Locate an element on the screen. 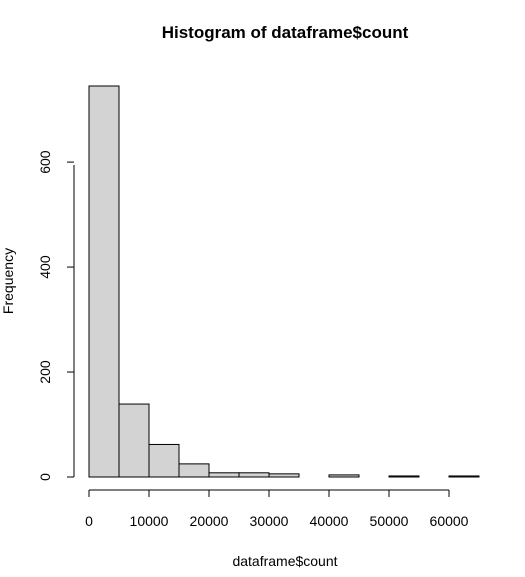 This screenshot has width=525, height=577. x-tick-label: 0 is located at coordinates (89, 521).